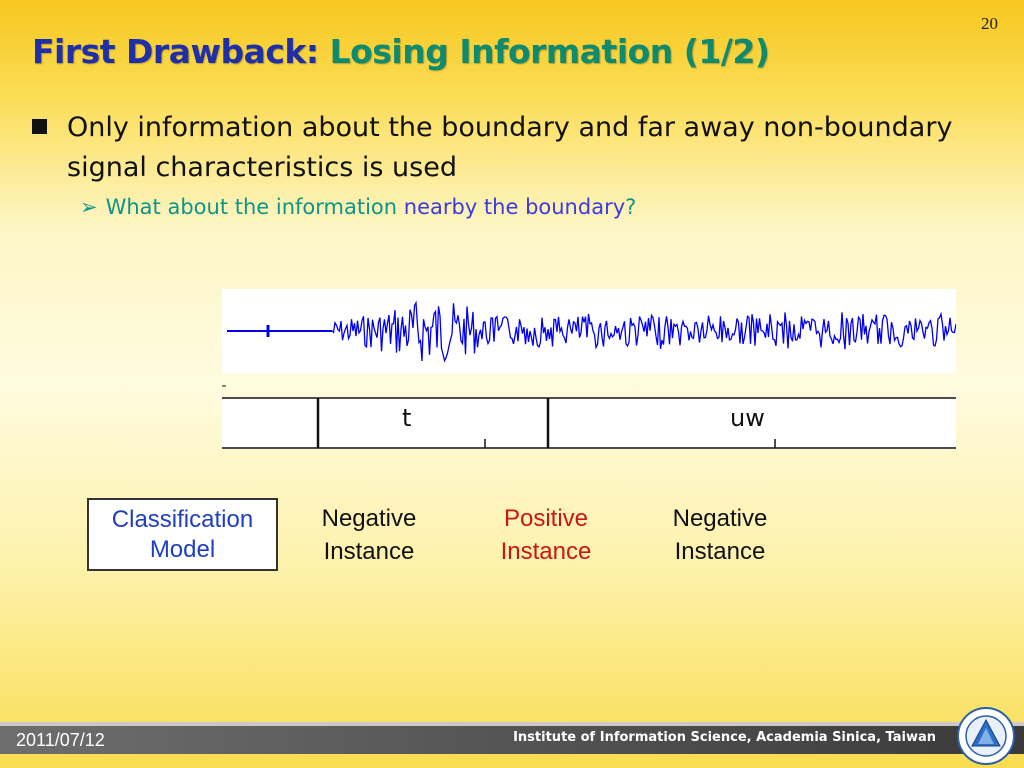  What do you see at coordinates (720, 535) in the screenshot?
I see `negative-instance-right: Negative Instance` at bounding box center [720, 535].